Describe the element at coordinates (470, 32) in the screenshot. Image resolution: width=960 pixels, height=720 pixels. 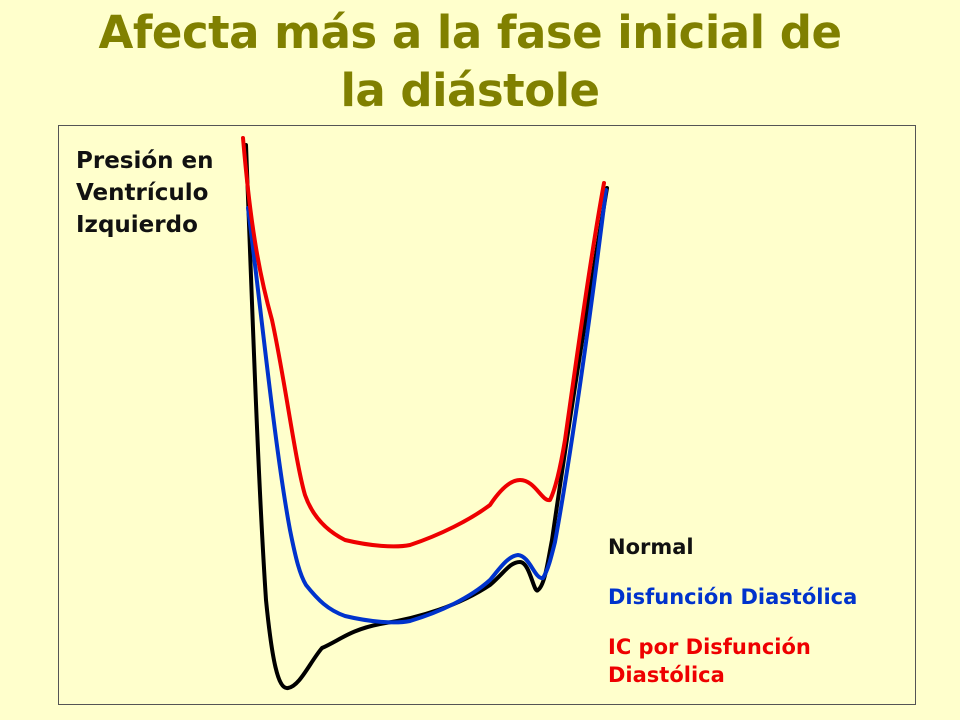
I see `slide-title-line-1: Afecta más a la fase inicial de` at that location.